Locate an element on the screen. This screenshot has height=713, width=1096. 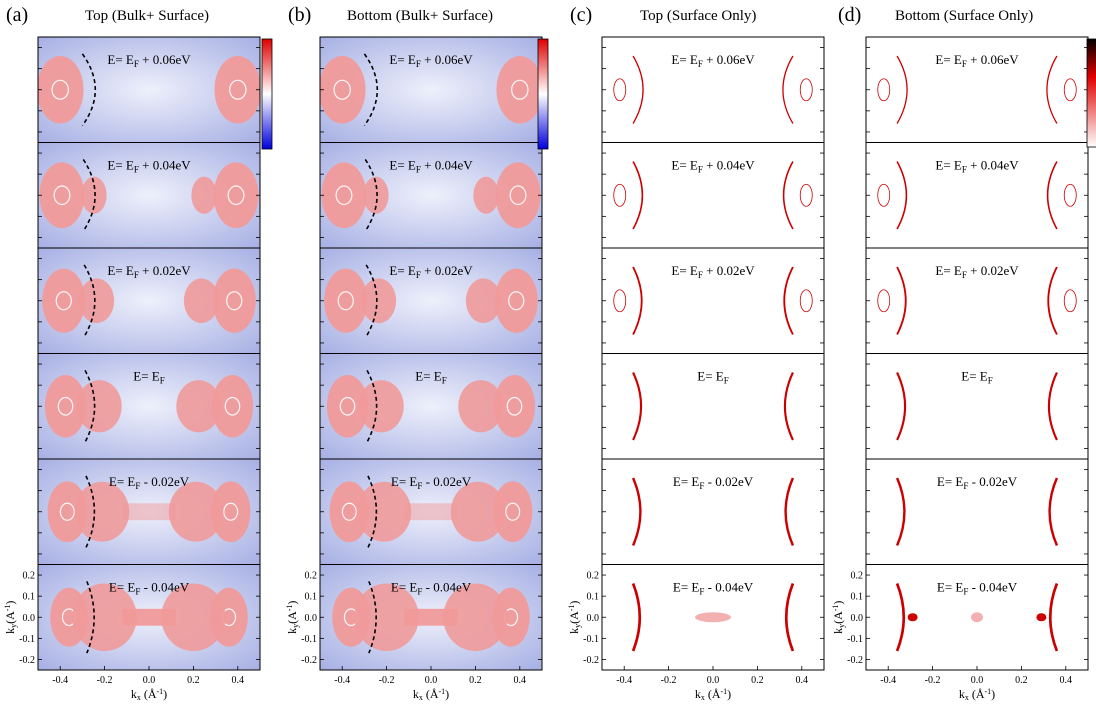
subplot-a-0: E= EF + 0.06eV is located at coordinates (149, 89).